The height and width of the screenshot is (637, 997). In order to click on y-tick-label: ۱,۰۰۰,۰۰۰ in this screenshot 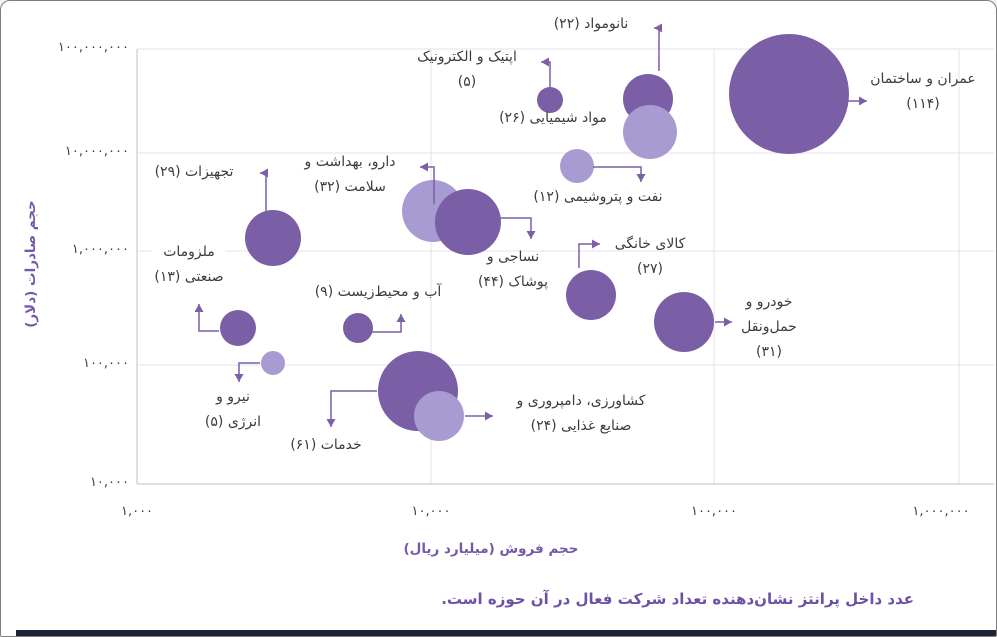, I will do `click(100, 249)`.